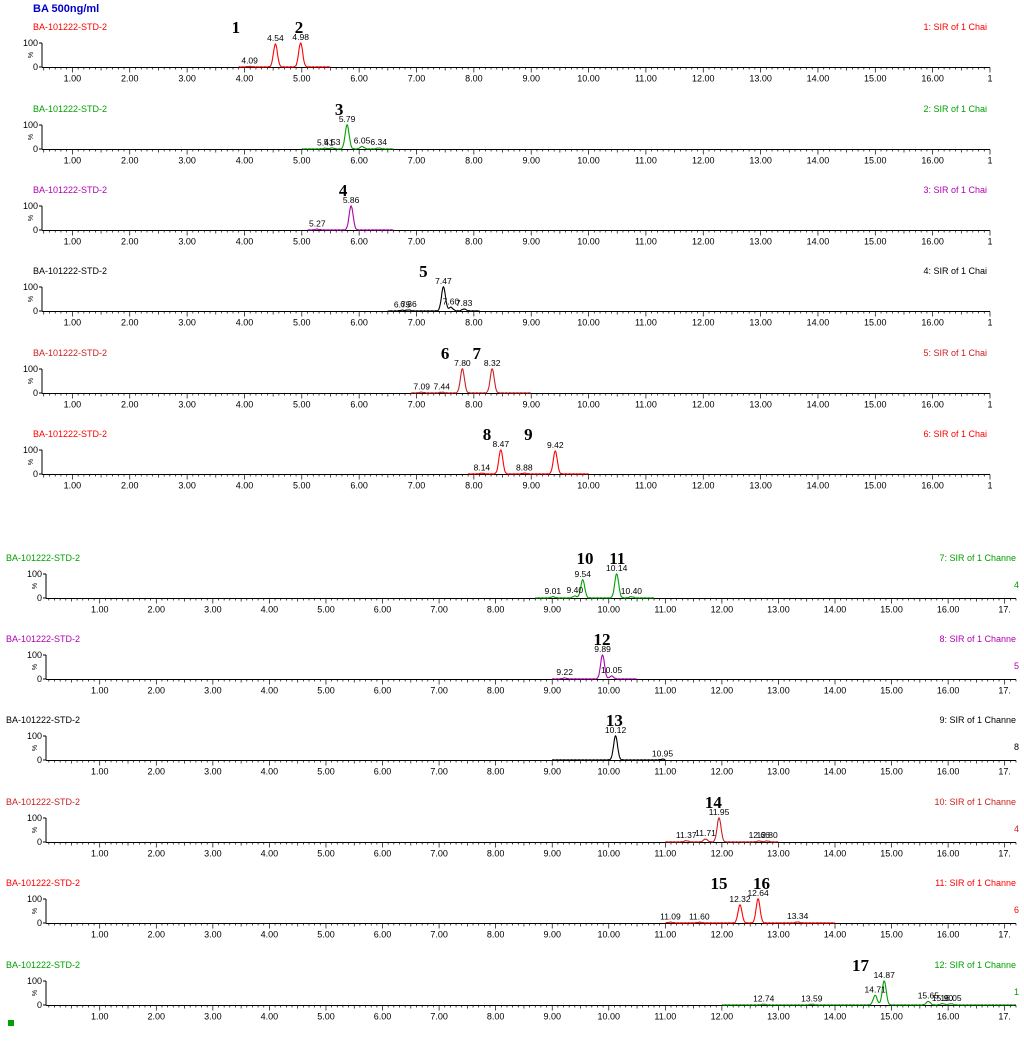 The image size is (1024, 1053). I want to click on peak-label: 4.98, so click(300, 37).